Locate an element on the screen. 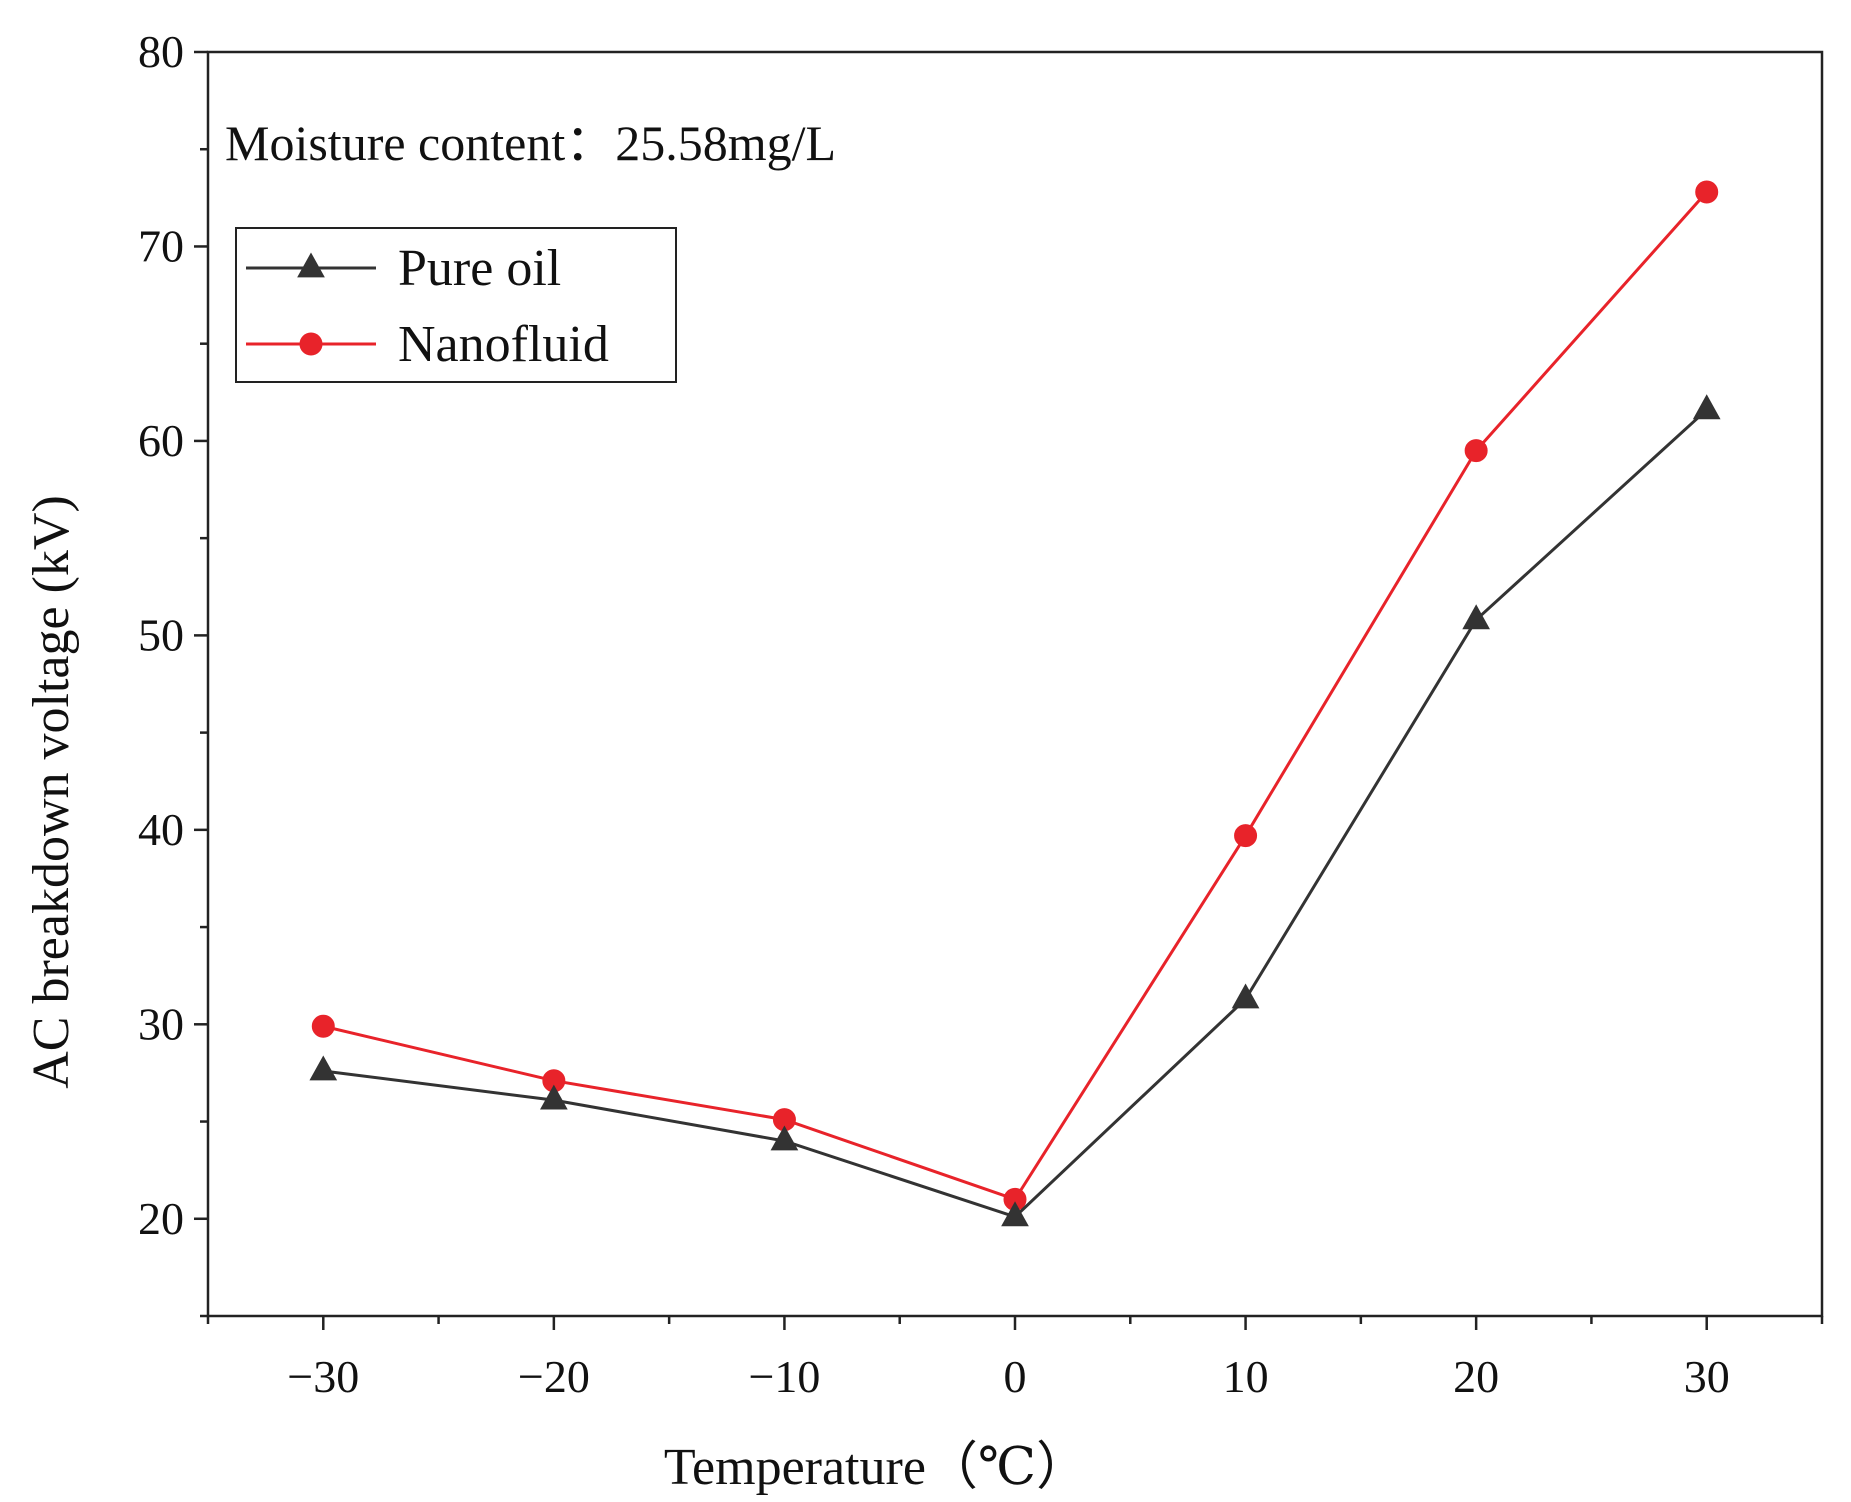 The width and height of the screenshot is (1851, 1502). y-tick-label: 50 is located at coordinates (161, 634).